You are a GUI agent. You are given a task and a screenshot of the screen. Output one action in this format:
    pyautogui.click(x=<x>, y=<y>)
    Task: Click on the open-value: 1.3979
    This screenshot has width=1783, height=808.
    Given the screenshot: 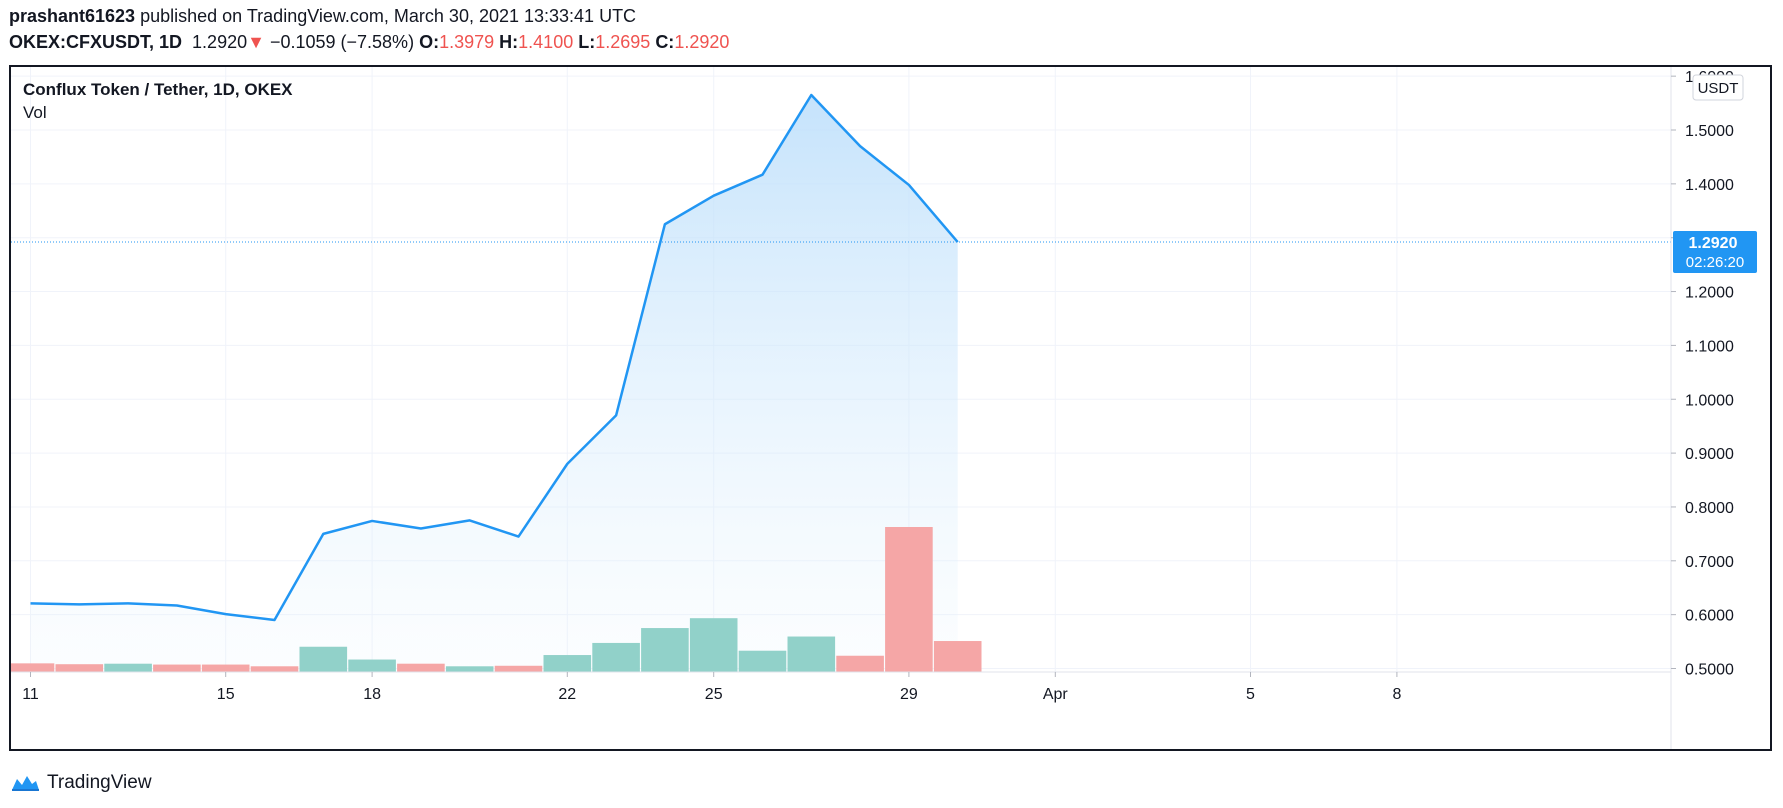 What is the action you would take?
    pyautogui.click(x=467, y=42)
    